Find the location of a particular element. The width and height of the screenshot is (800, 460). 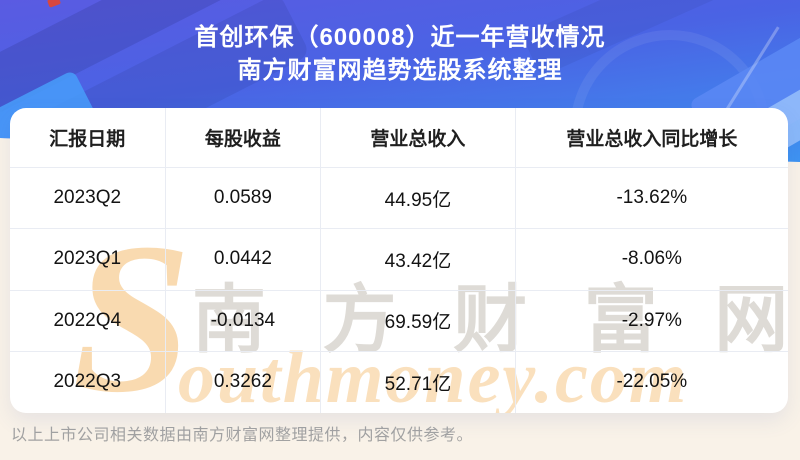

column-header-report-date: 汇报日期 is located at coordinates (88, 138).